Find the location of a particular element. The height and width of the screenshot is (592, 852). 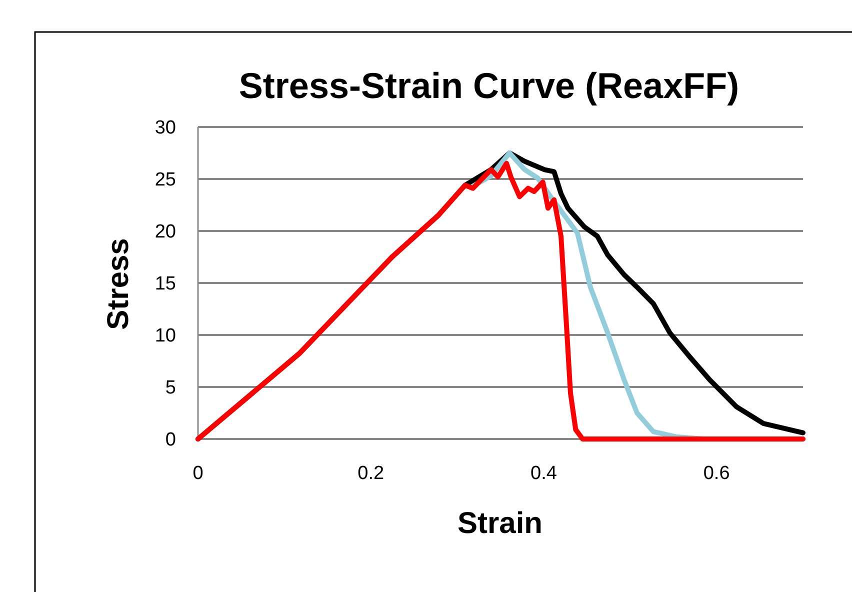

y-tick-label: 20 is located at coordinates (165, 232).